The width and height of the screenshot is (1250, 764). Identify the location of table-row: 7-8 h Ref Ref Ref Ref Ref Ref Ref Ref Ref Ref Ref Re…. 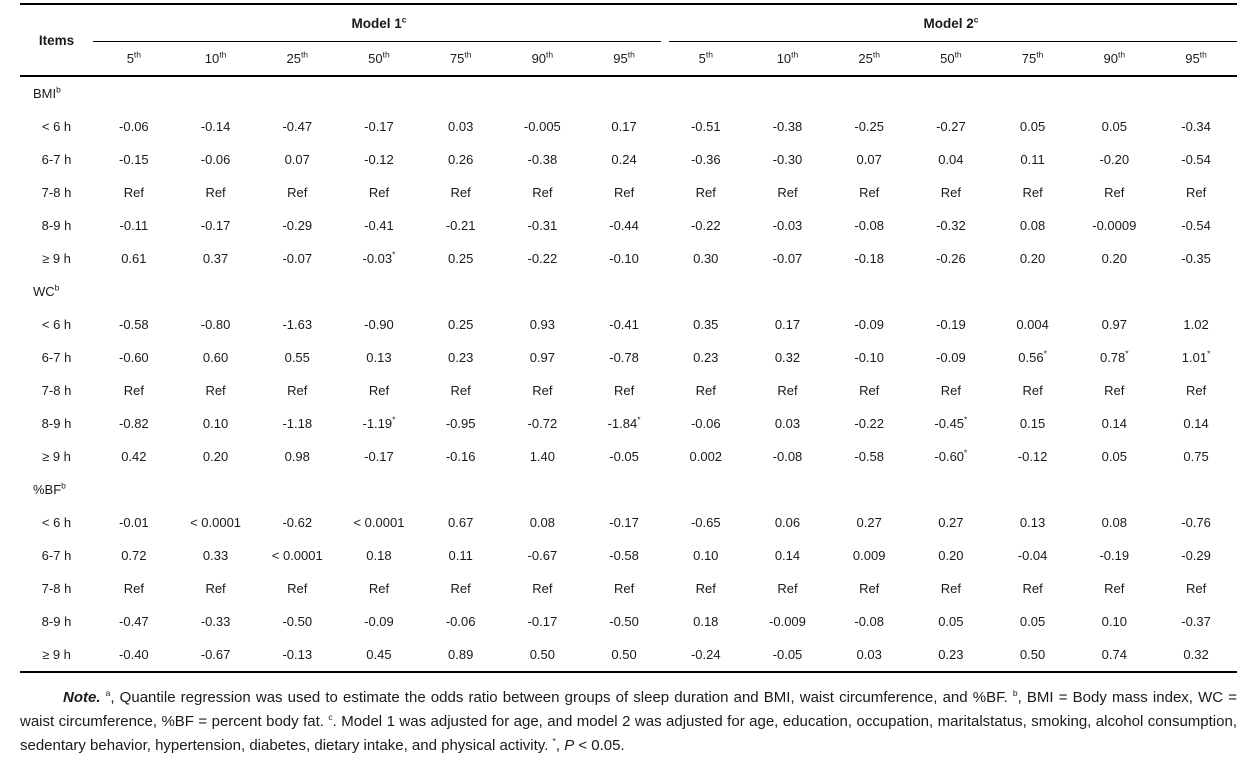
(628, 588).